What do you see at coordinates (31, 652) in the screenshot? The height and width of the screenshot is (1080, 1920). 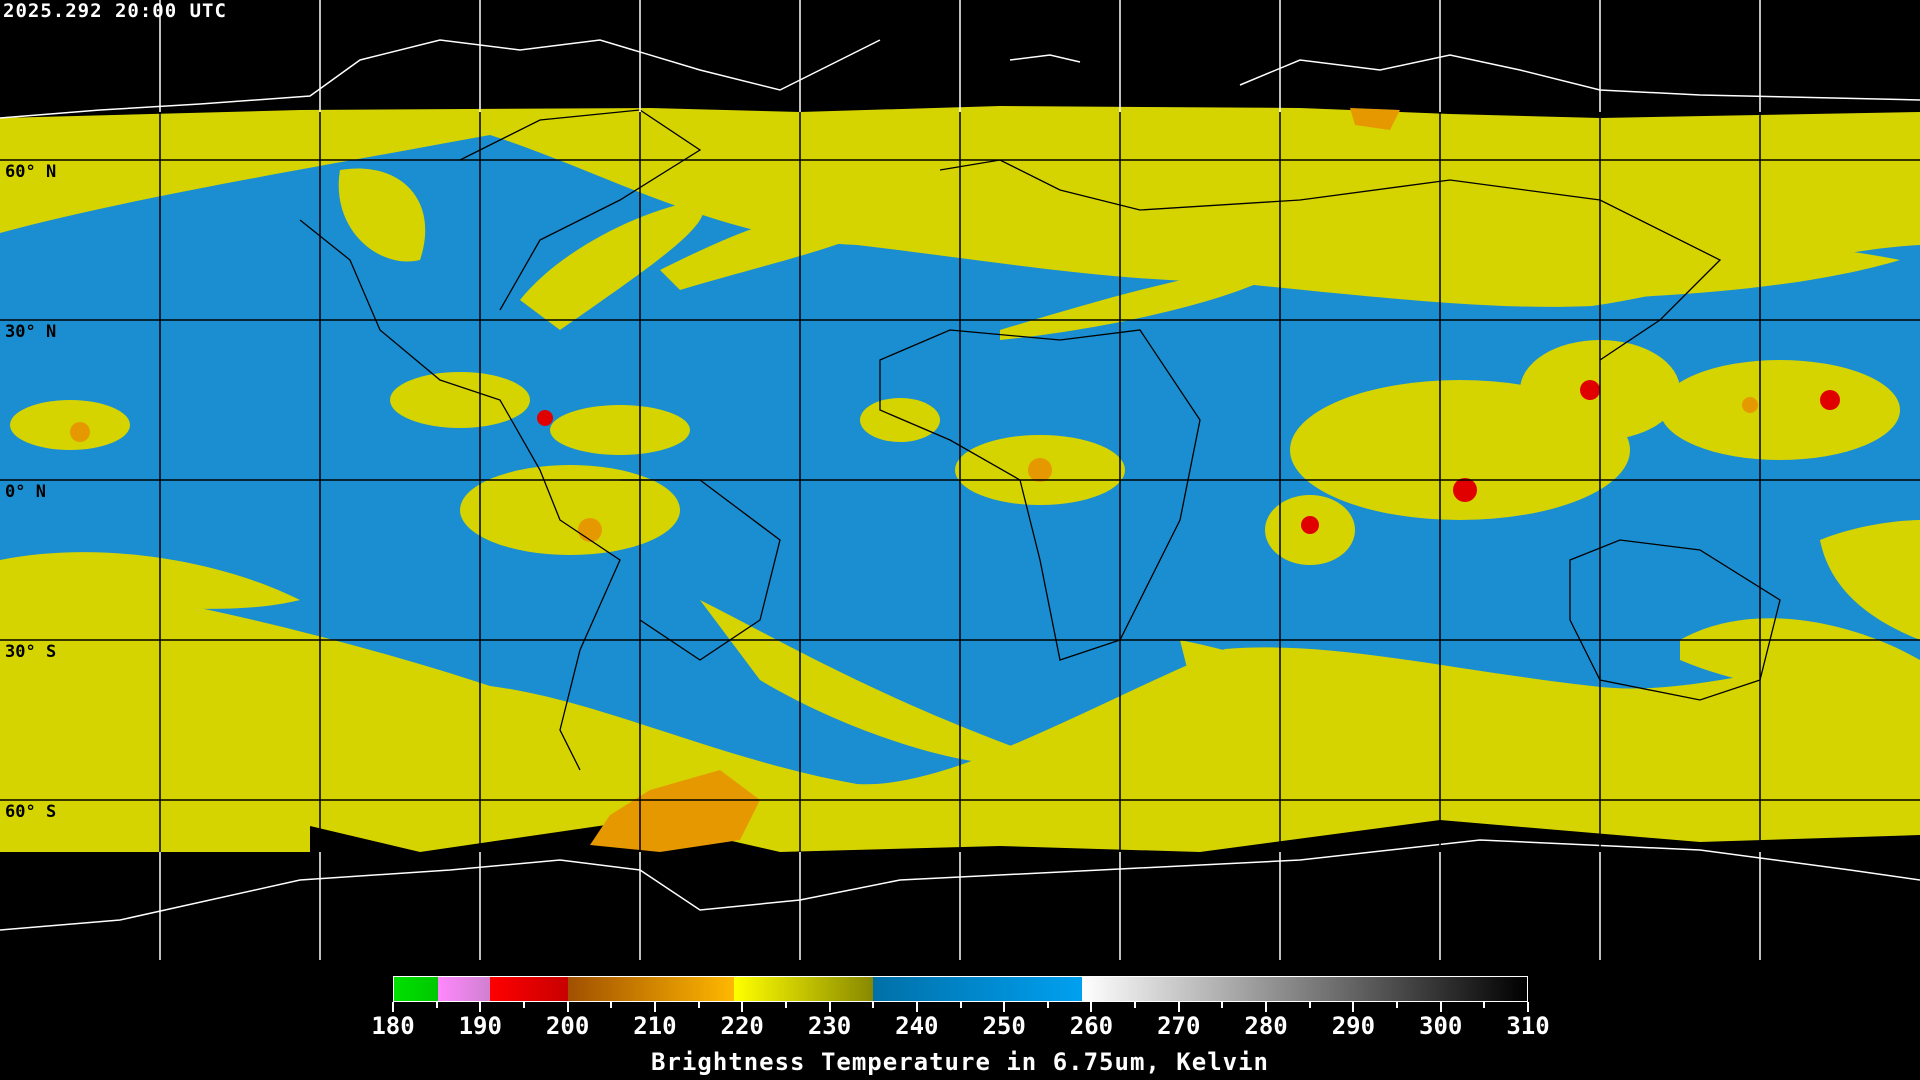 I see `lat-label-30s: 30° S` at bounding box center [31, 652].